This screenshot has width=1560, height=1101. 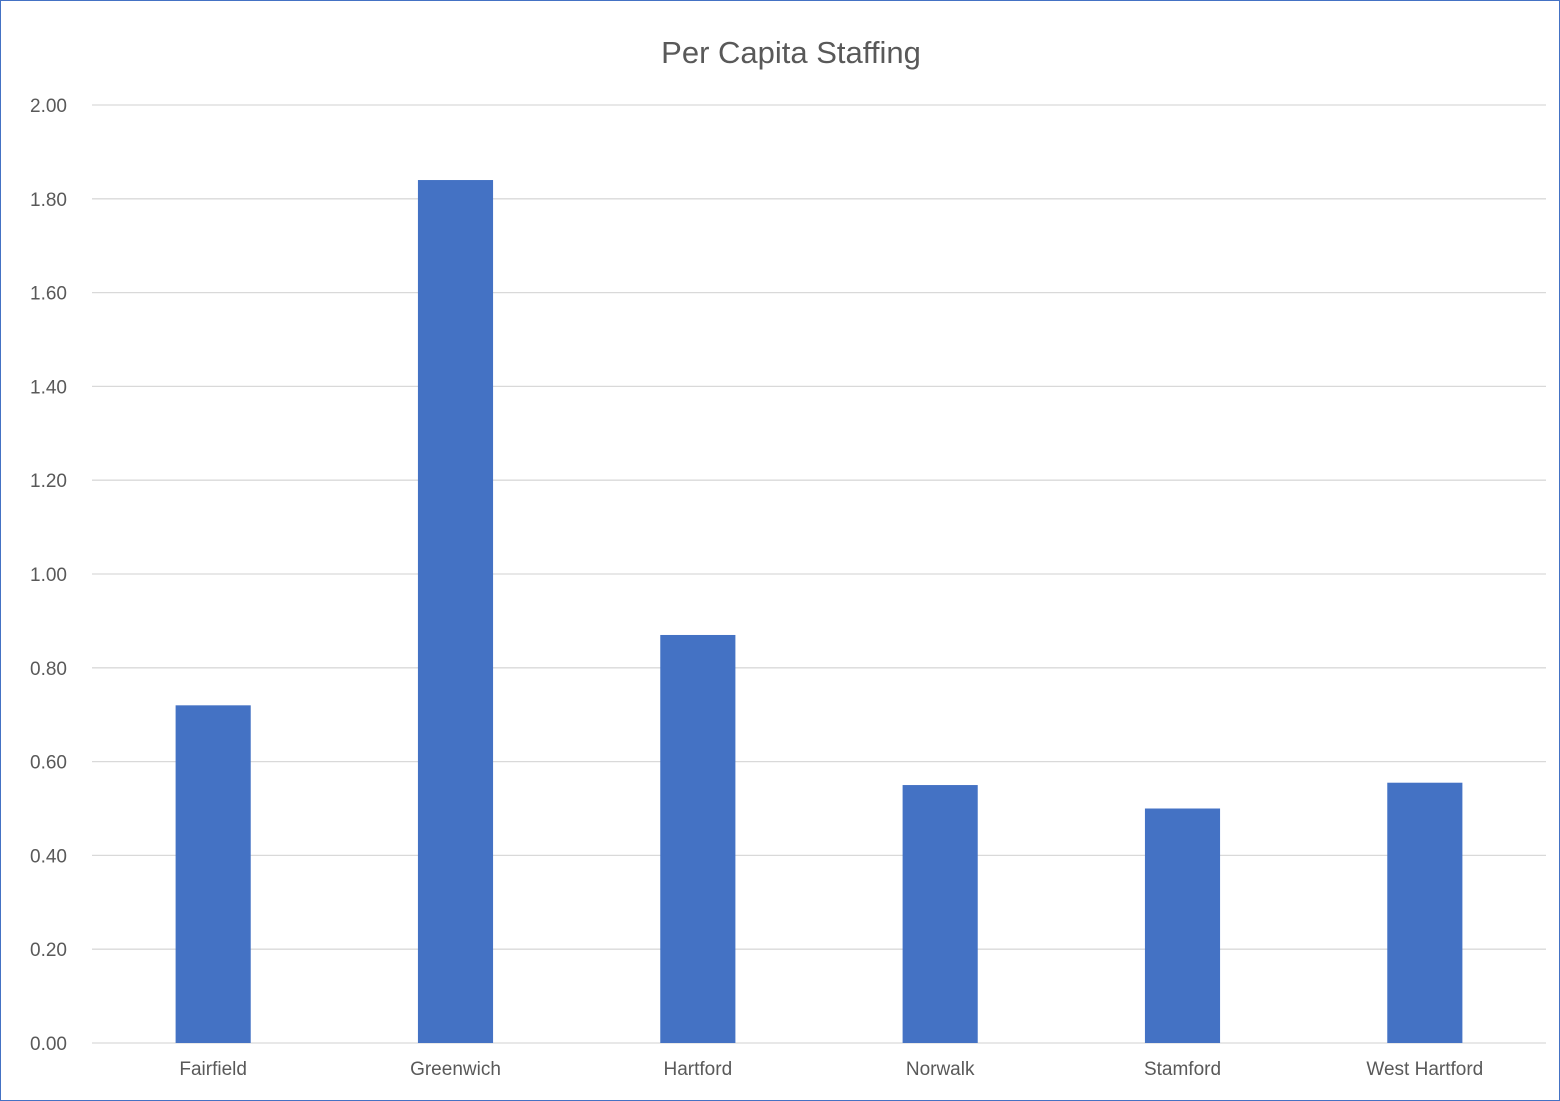 I want to click on y-tick-label: 0.60, so click(x=48, y=763).